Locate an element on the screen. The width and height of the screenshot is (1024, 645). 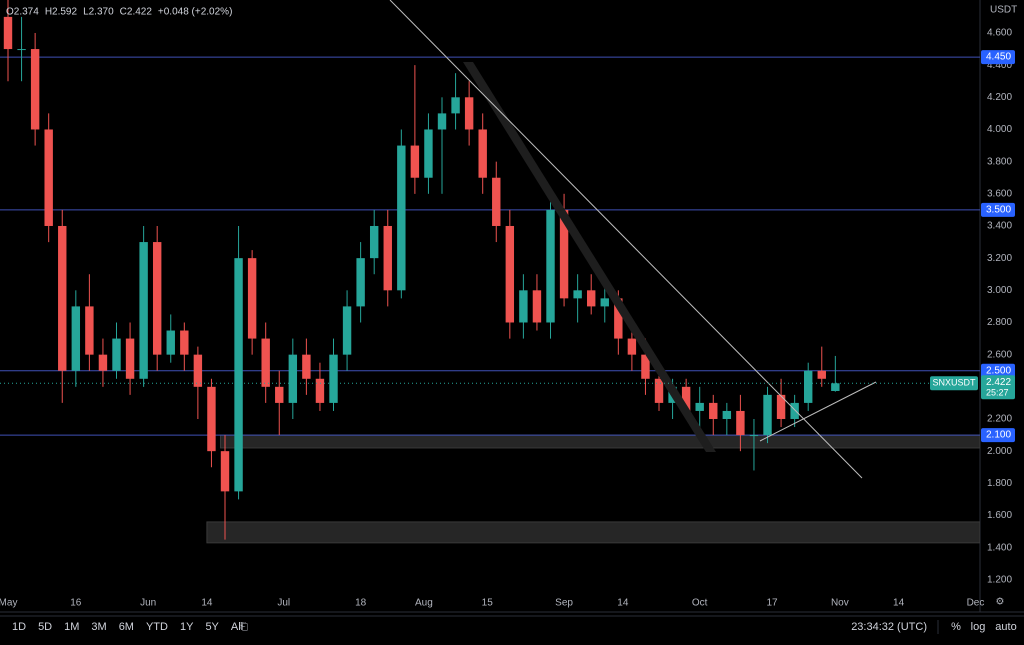
x-tick-label: Jun is located at coordinates (148, 603).